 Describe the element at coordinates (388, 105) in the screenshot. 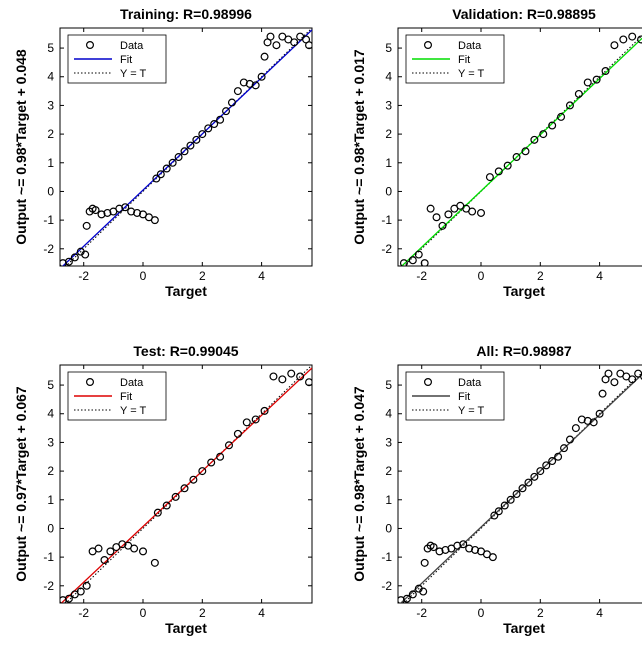

I see `y-tick-label: 3` at that location.